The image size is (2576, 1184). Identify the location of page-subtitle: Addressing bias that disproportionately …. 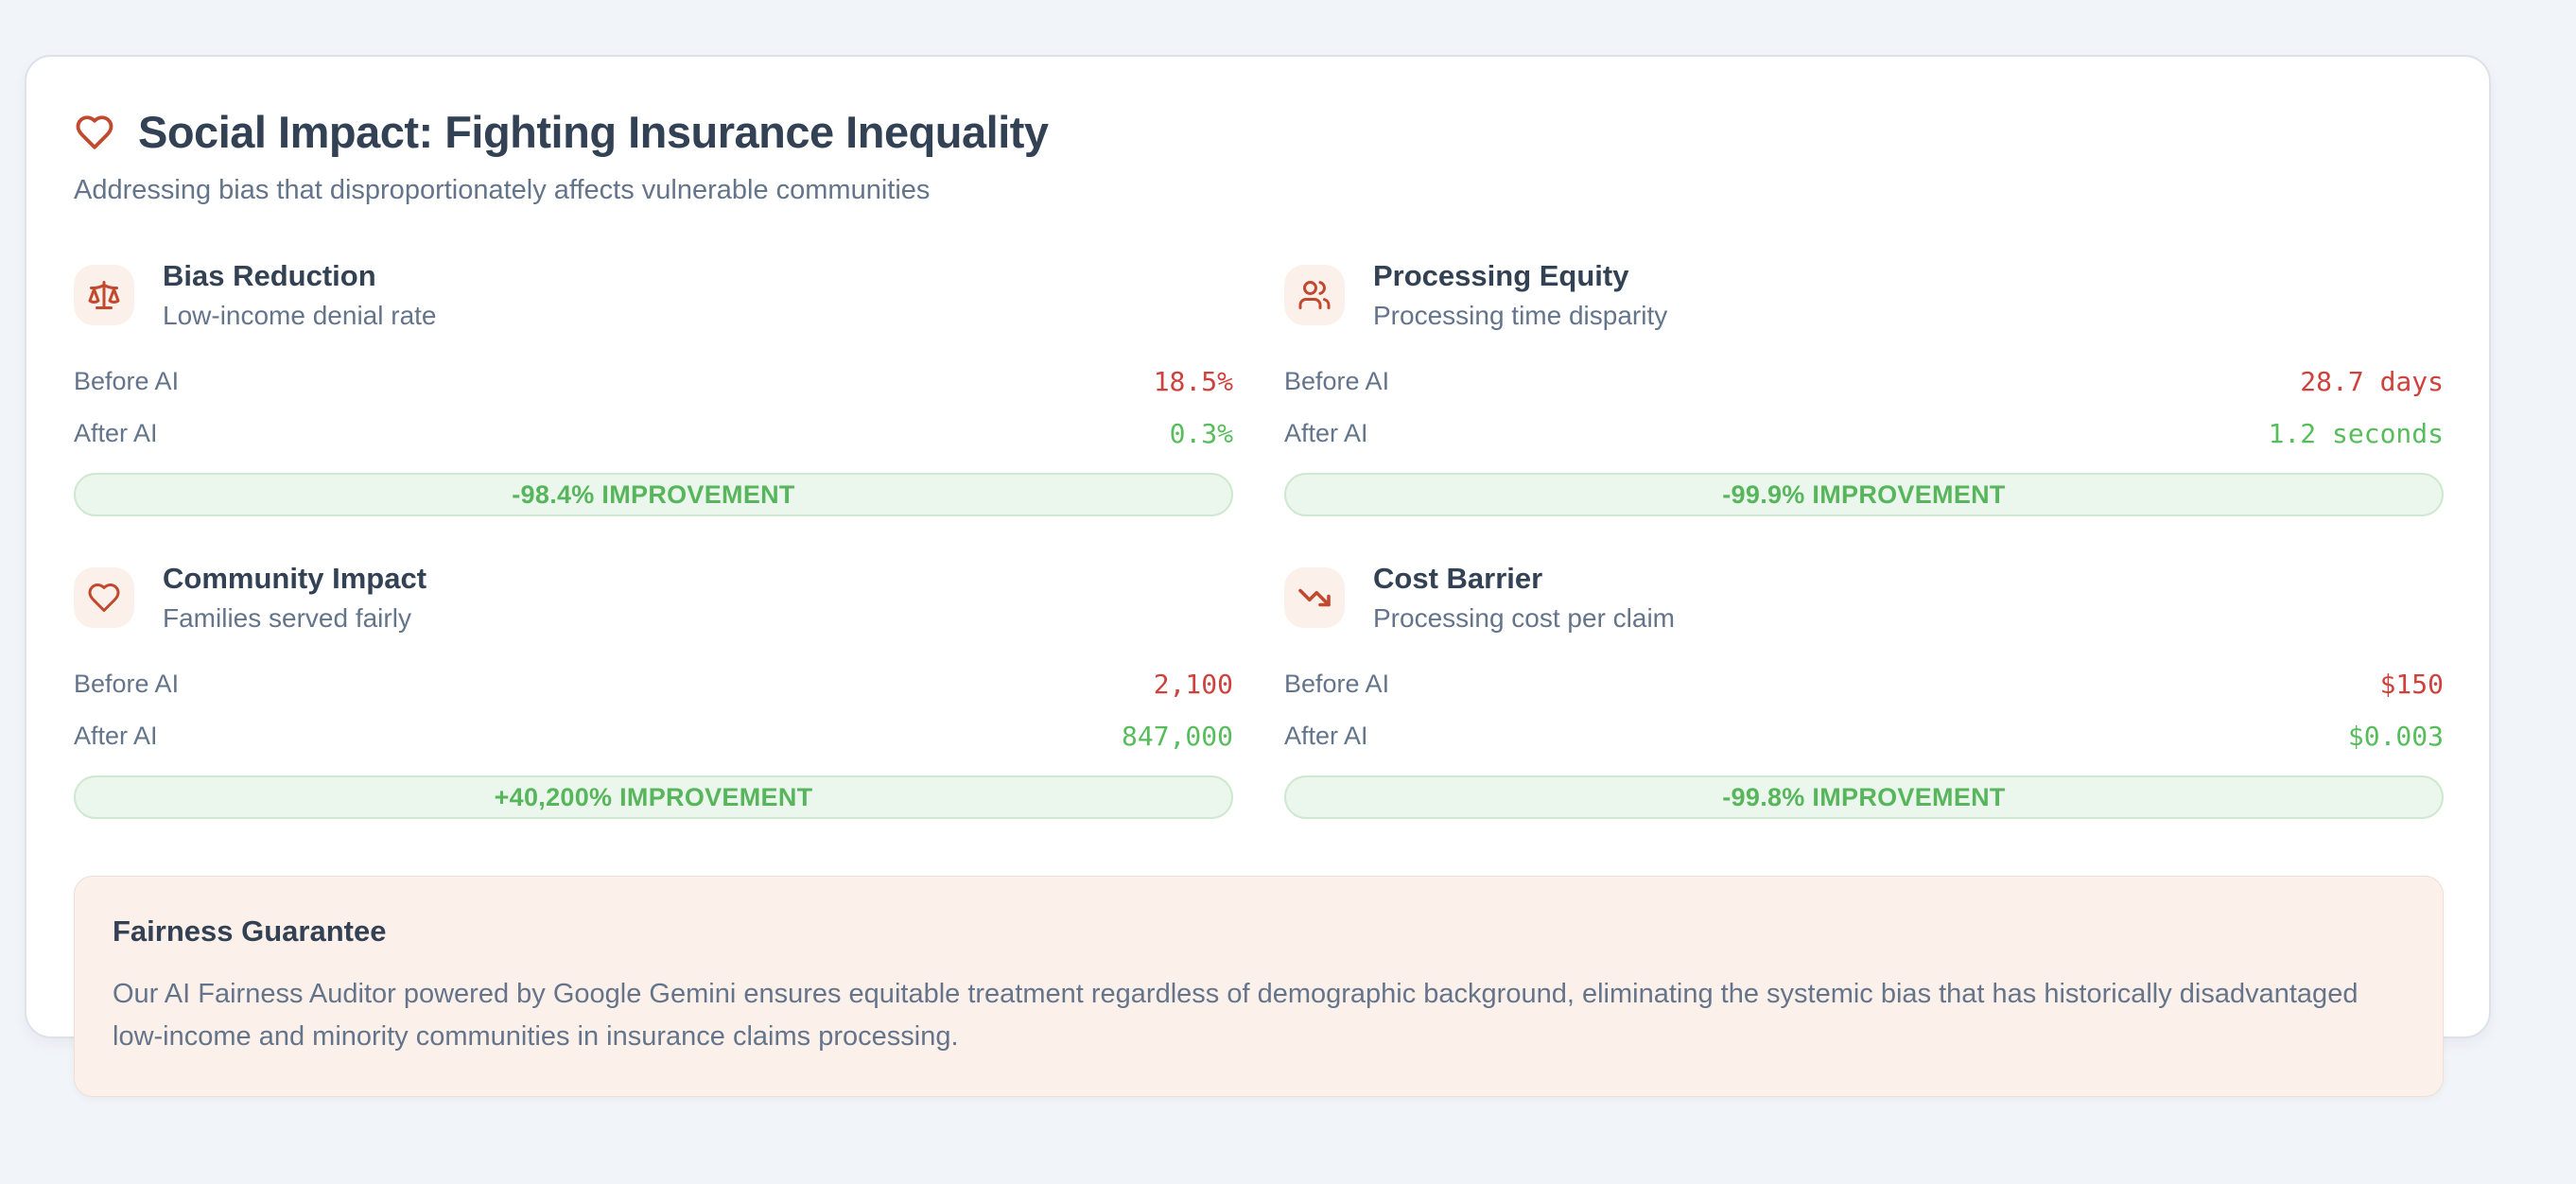
(502, 190).